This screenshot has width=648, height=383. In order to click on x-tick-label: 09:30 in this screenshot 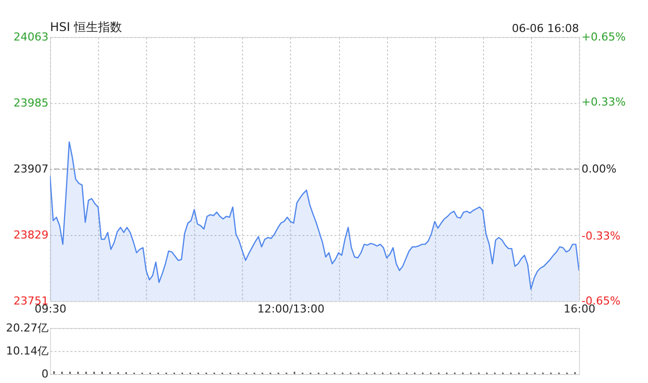, I will do `click(50, 309)`.